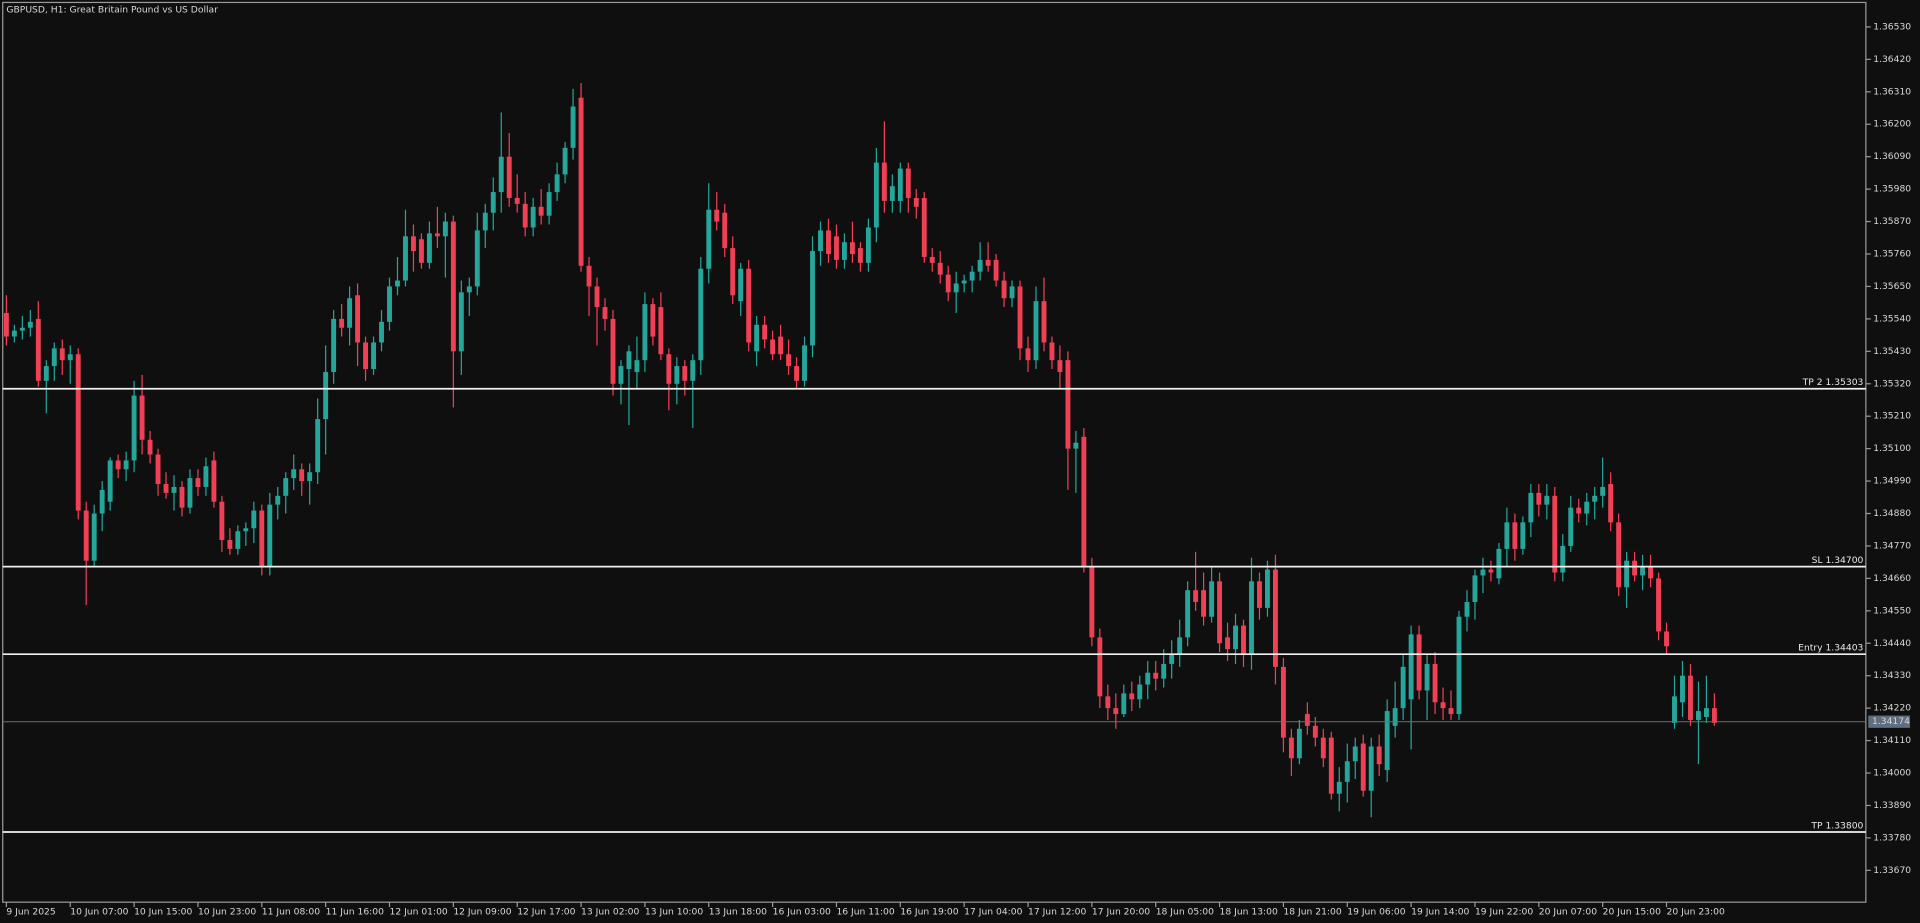 This screenshot has width=1920, height=923. What do you see at coordinates (1892, 448) in the screenshot?
I see `y-tick-label: 1.35100` at bounding box center [1892, 448].